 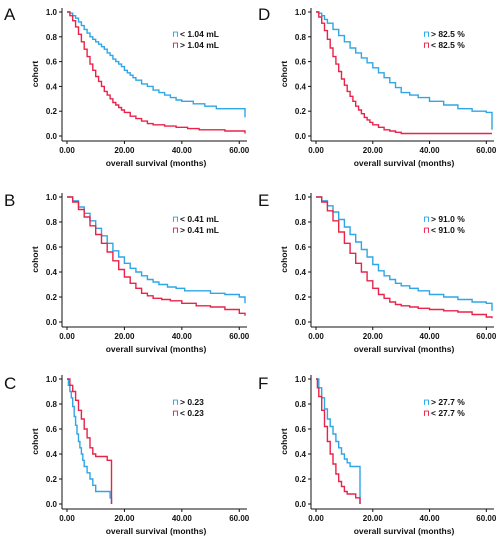 What do you see at coordinates (192, 413) in the screenshot?
I see `legend-label: < 0.23` at bounding box center [192, 413].